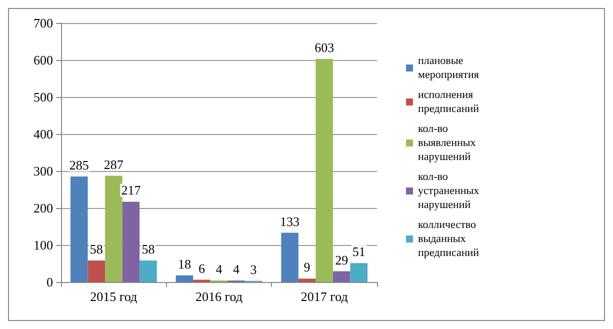  I want to click on legend-label: плановые мероприятия, so click(448, 68).